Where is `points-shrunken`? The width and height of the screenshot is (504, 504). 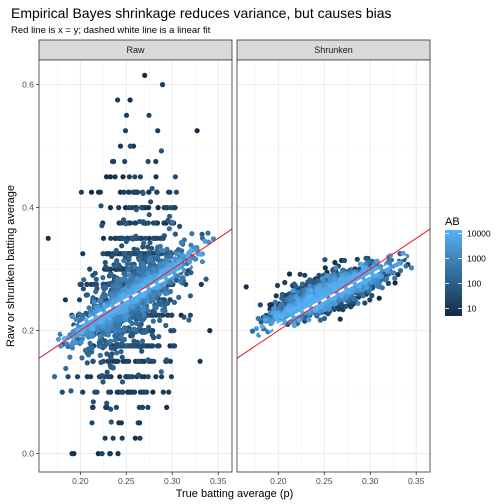
points-shrunken is located at coordinates (329, 294).